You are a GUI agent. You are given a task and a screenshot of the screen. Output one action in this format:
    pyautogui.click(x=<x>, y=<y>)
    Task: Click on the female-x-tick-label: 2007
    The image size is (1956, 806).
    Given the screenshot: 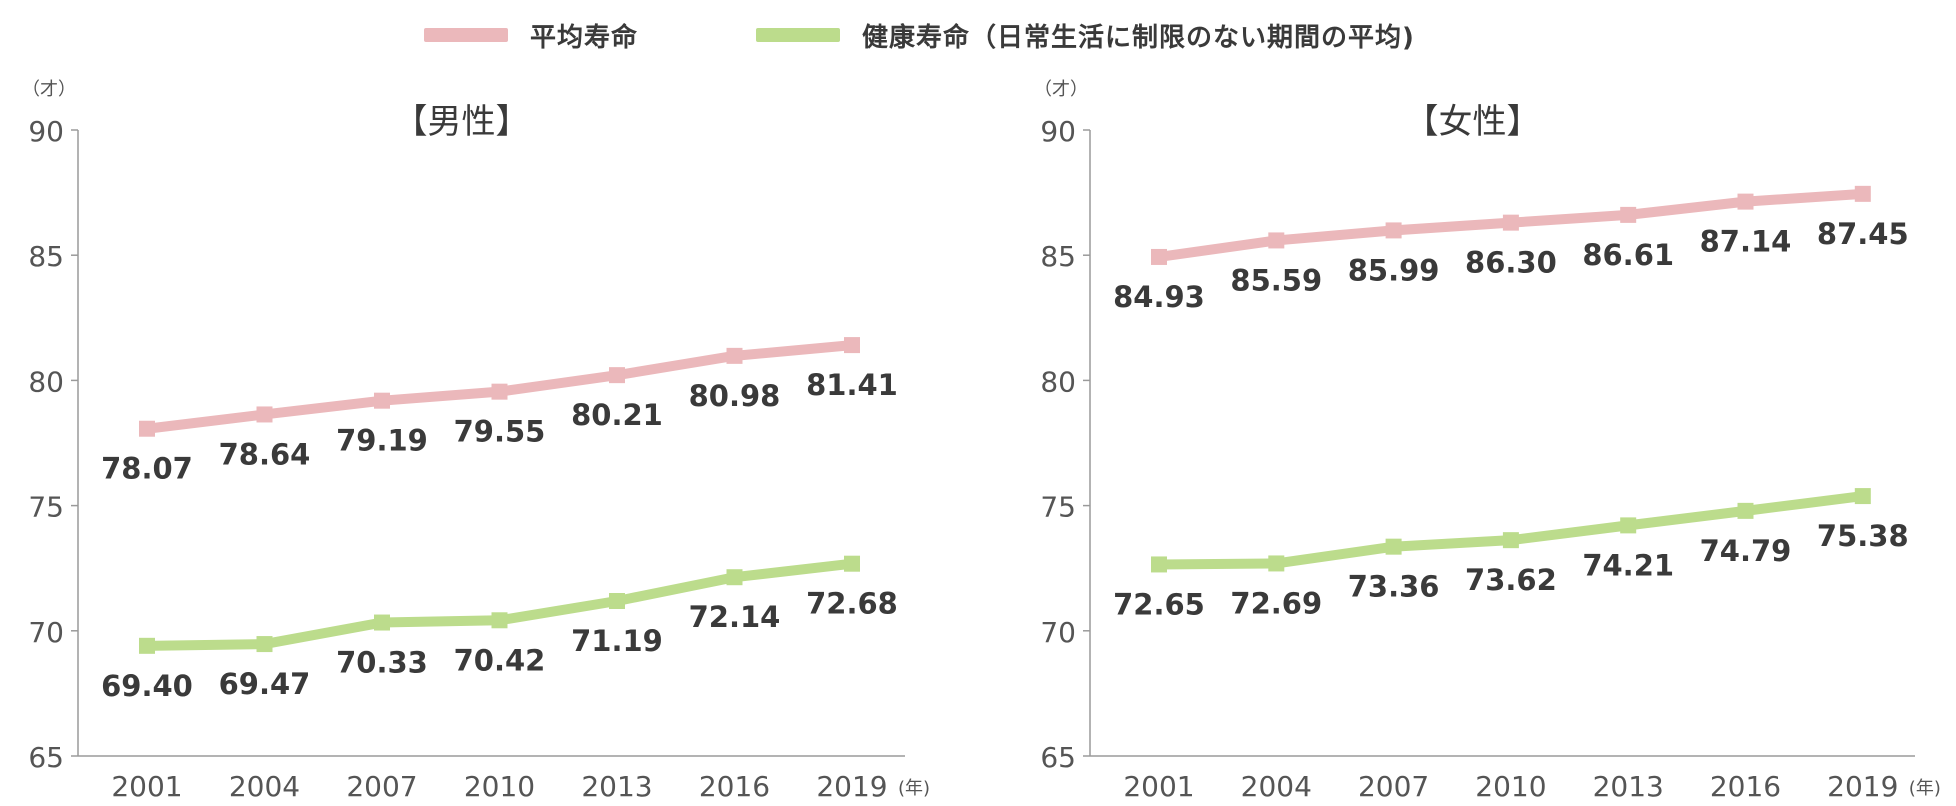 What is the action you would take?
    pyautogui.click(x=1393, y=786)
    